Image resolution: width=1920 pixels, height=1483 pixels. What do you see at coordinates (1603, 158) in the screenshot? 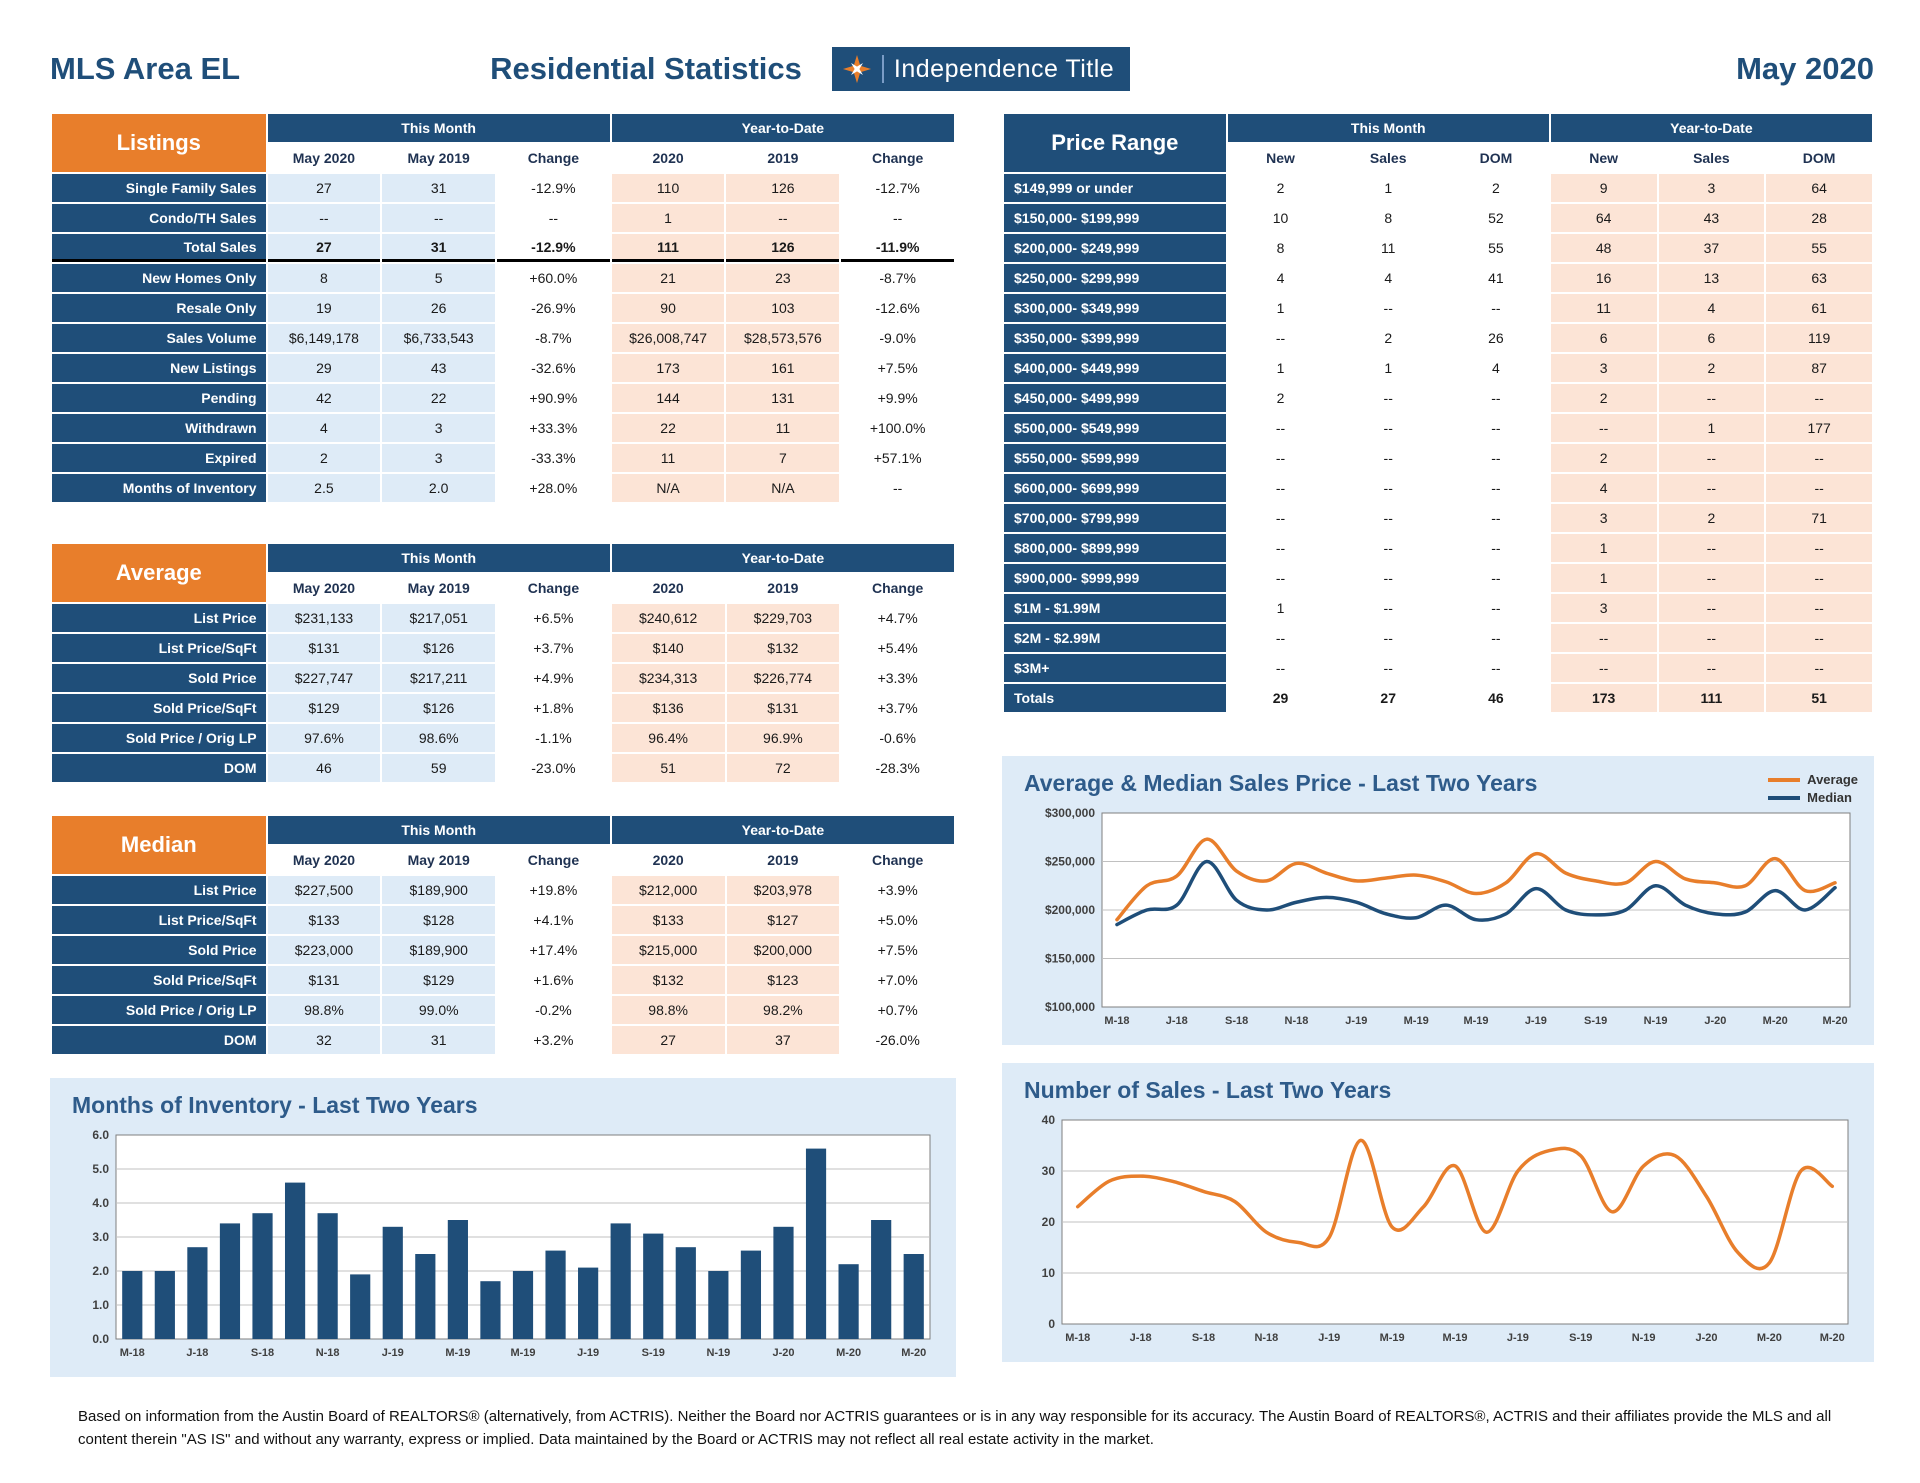
I see `column-header: New` at bounding box center [1603, 158].